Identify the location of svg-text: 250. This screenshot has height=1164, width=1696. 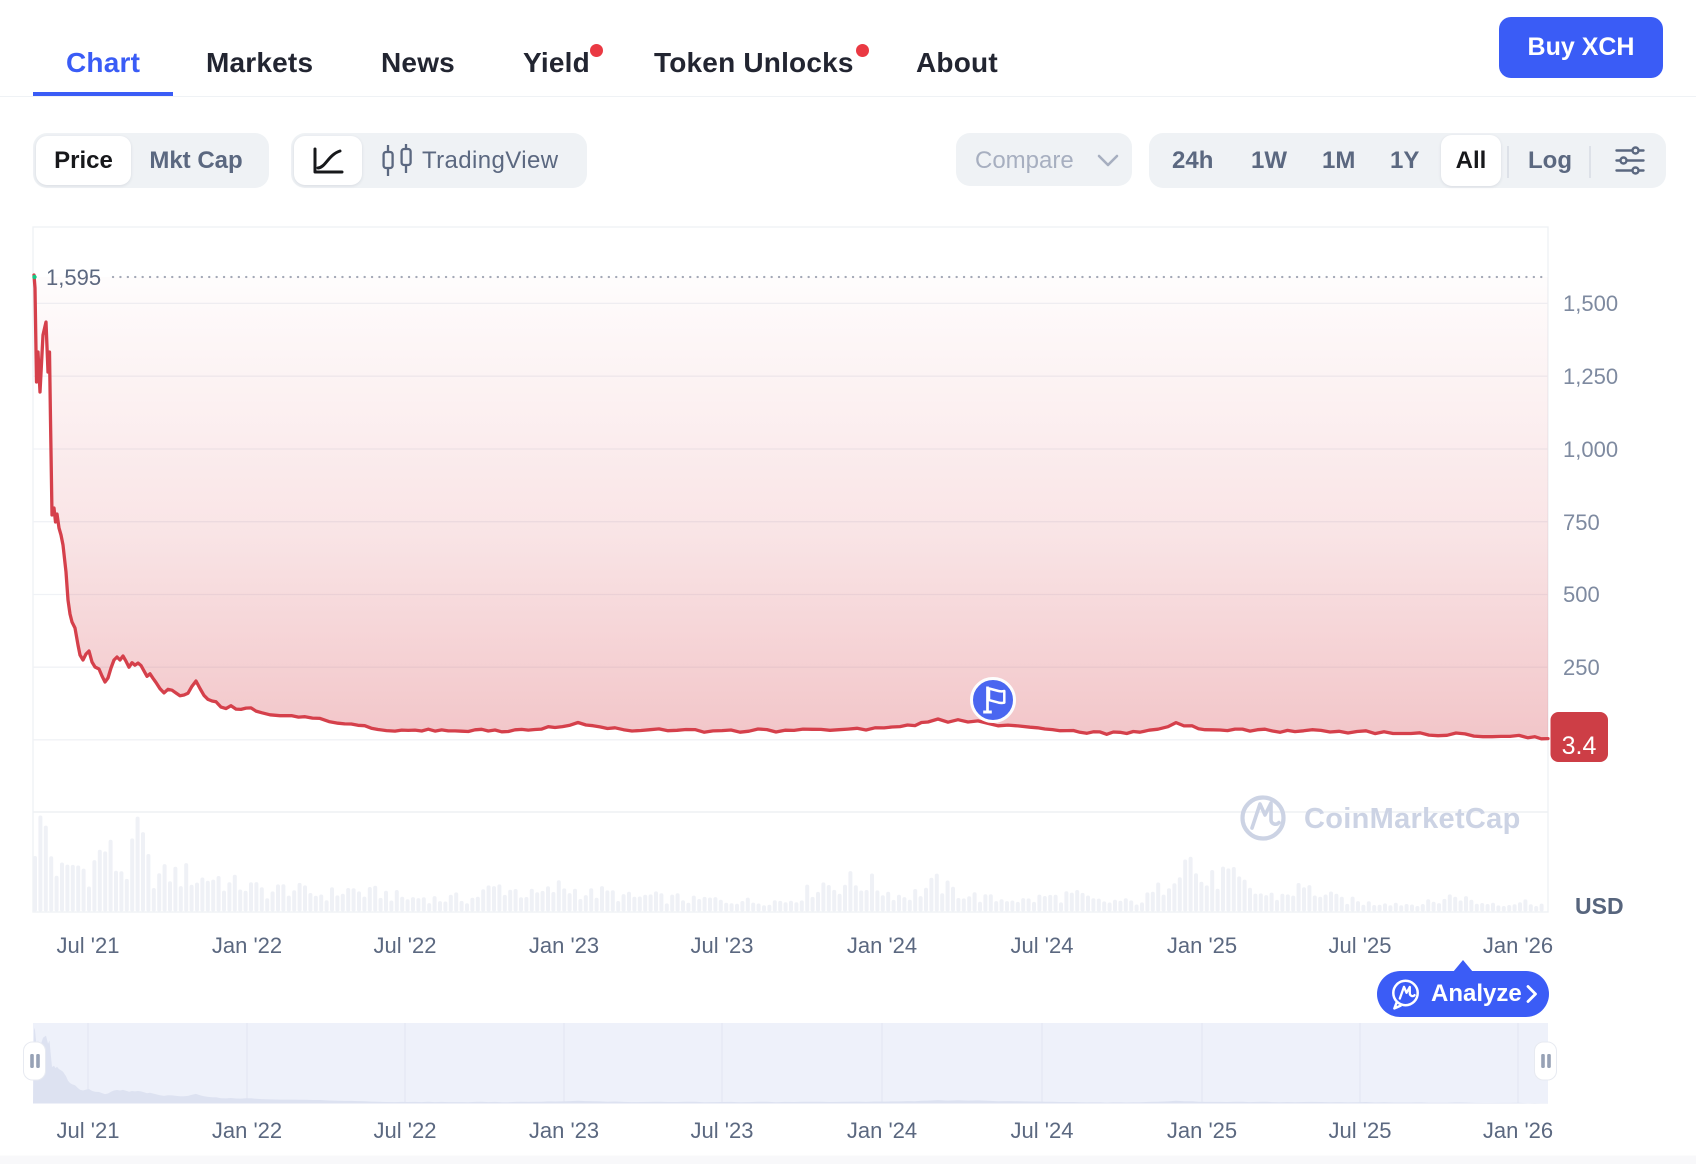
(1581, 667).